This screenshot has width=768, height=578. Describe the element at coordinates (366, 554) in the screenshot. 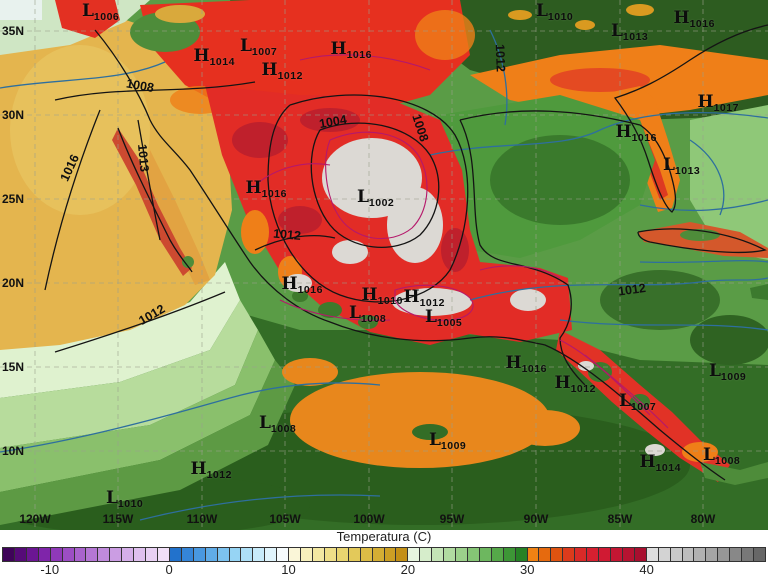

I see `colorbar-cell-16c` at that location.